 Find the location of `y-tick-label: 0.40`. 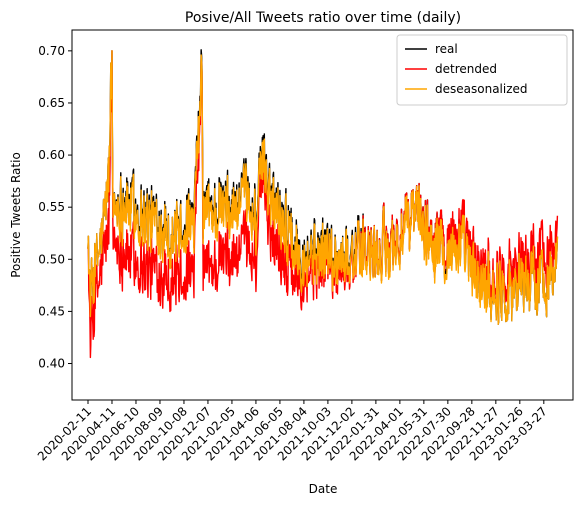

y-tick-label: 0.40 is located at coordinates (51, 364).